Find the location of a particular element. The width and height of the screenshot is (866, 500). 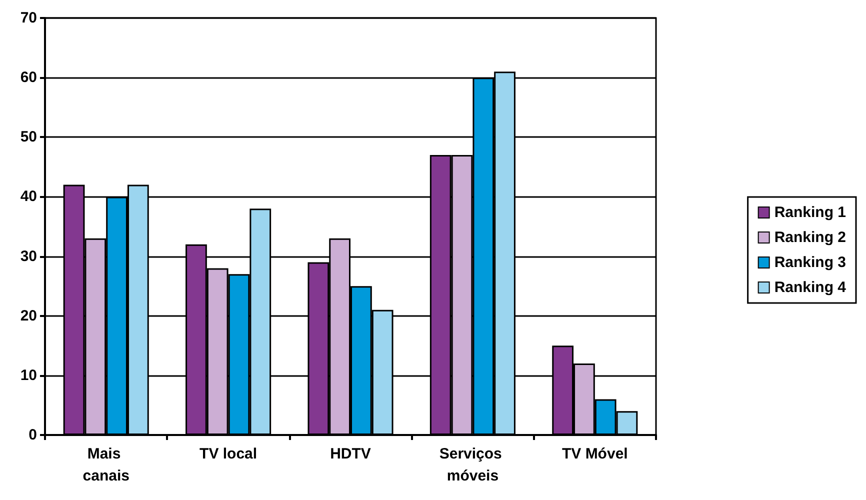

y-tick-label: 50 is located at coordinates (28, 137).